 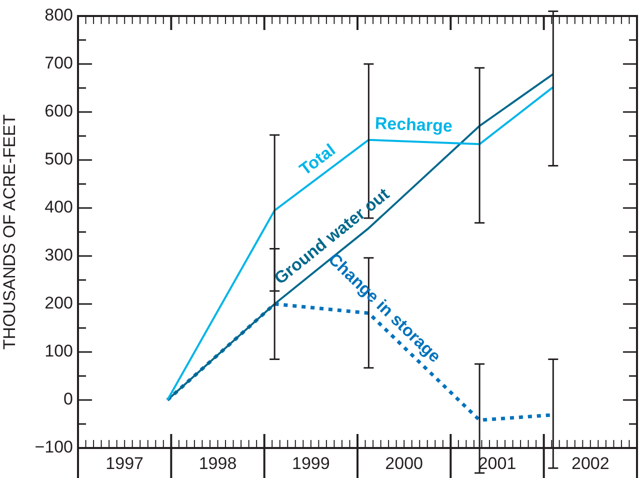 What do you see at coordinates (58, 303) in the screenshot?
I see `y-tick-label: 200` at bounding box center [58, 303].